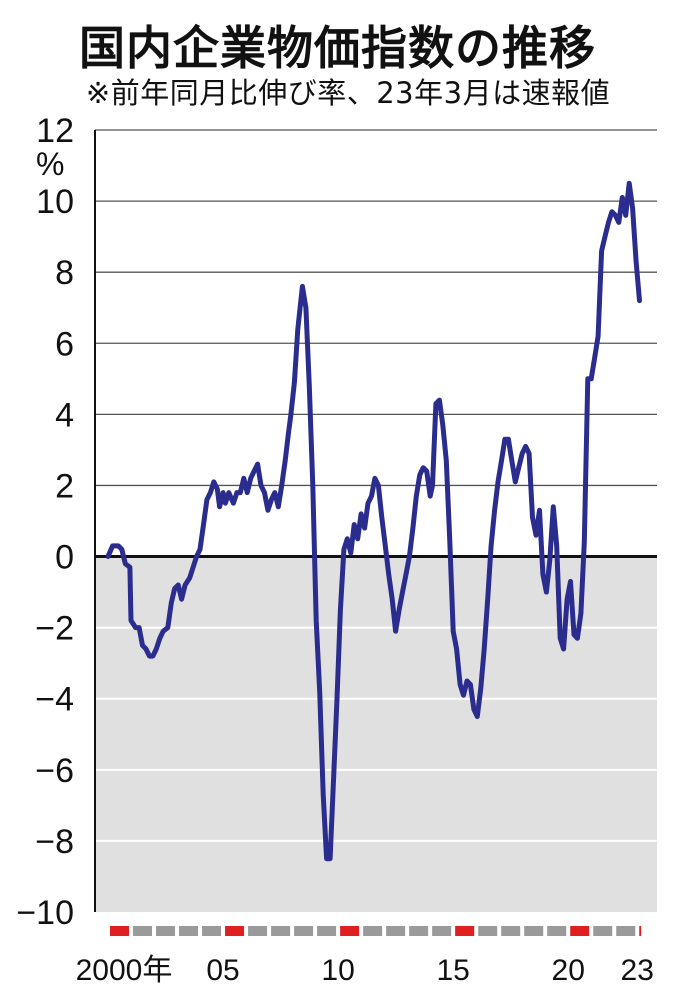 The height and width of the screenshot is (1000, 675). What do you see at coordinates (64, 558) in the screenshot?
I see `y-tick-label-6: 0` at bounding box center [64, 558].